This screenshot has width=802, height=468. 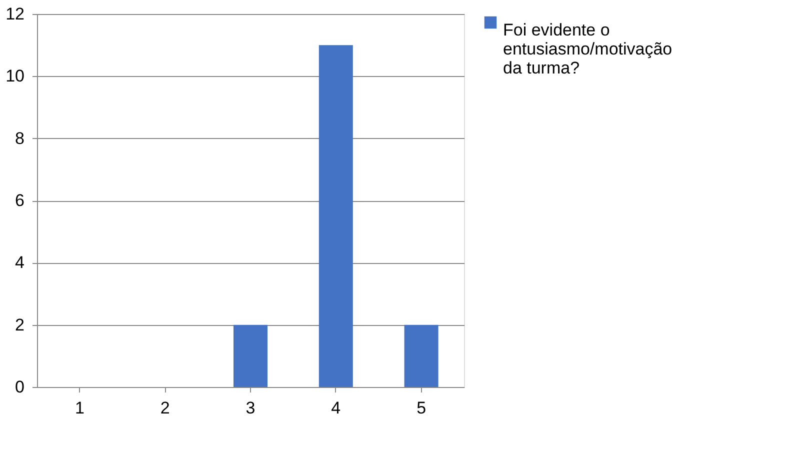 I want to click on x-tick-label: 5, so click(x=421, y=408).